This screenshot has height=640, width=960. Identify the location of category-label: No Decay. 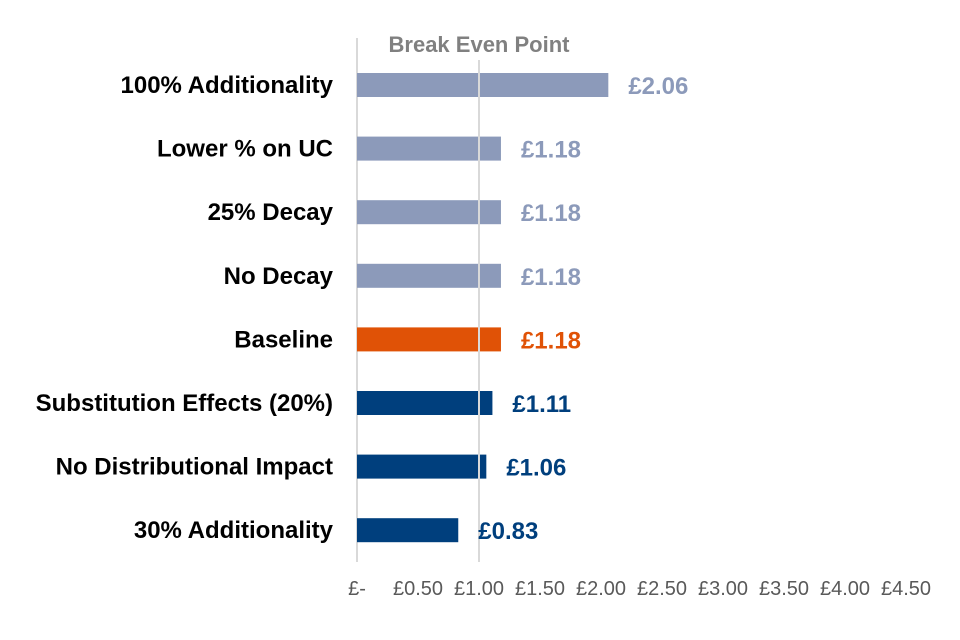
(279, 276).